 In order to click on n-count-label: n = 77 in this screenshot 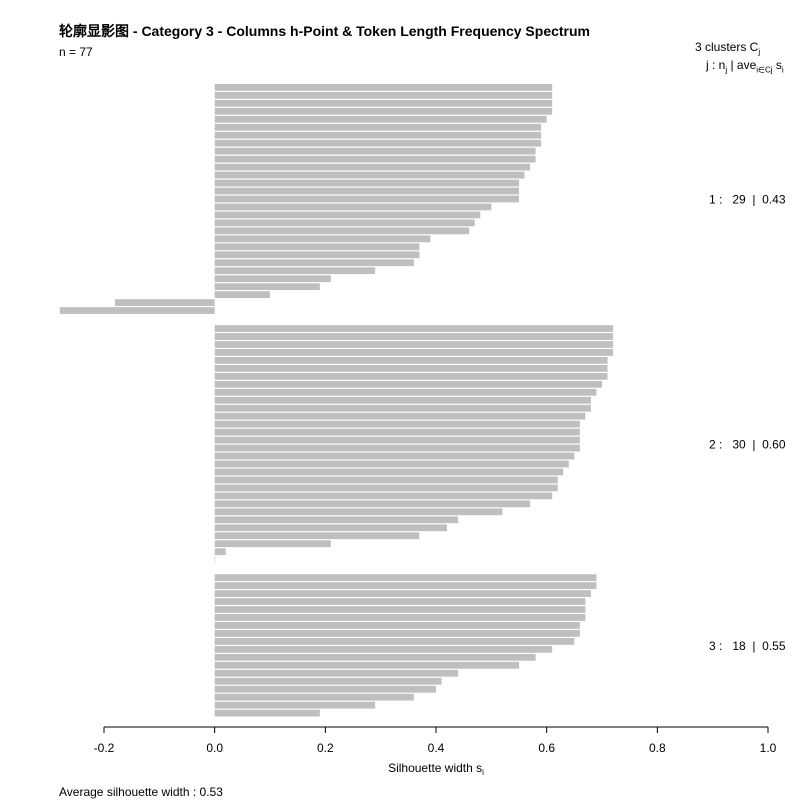, I will do `click(76, 52)`.